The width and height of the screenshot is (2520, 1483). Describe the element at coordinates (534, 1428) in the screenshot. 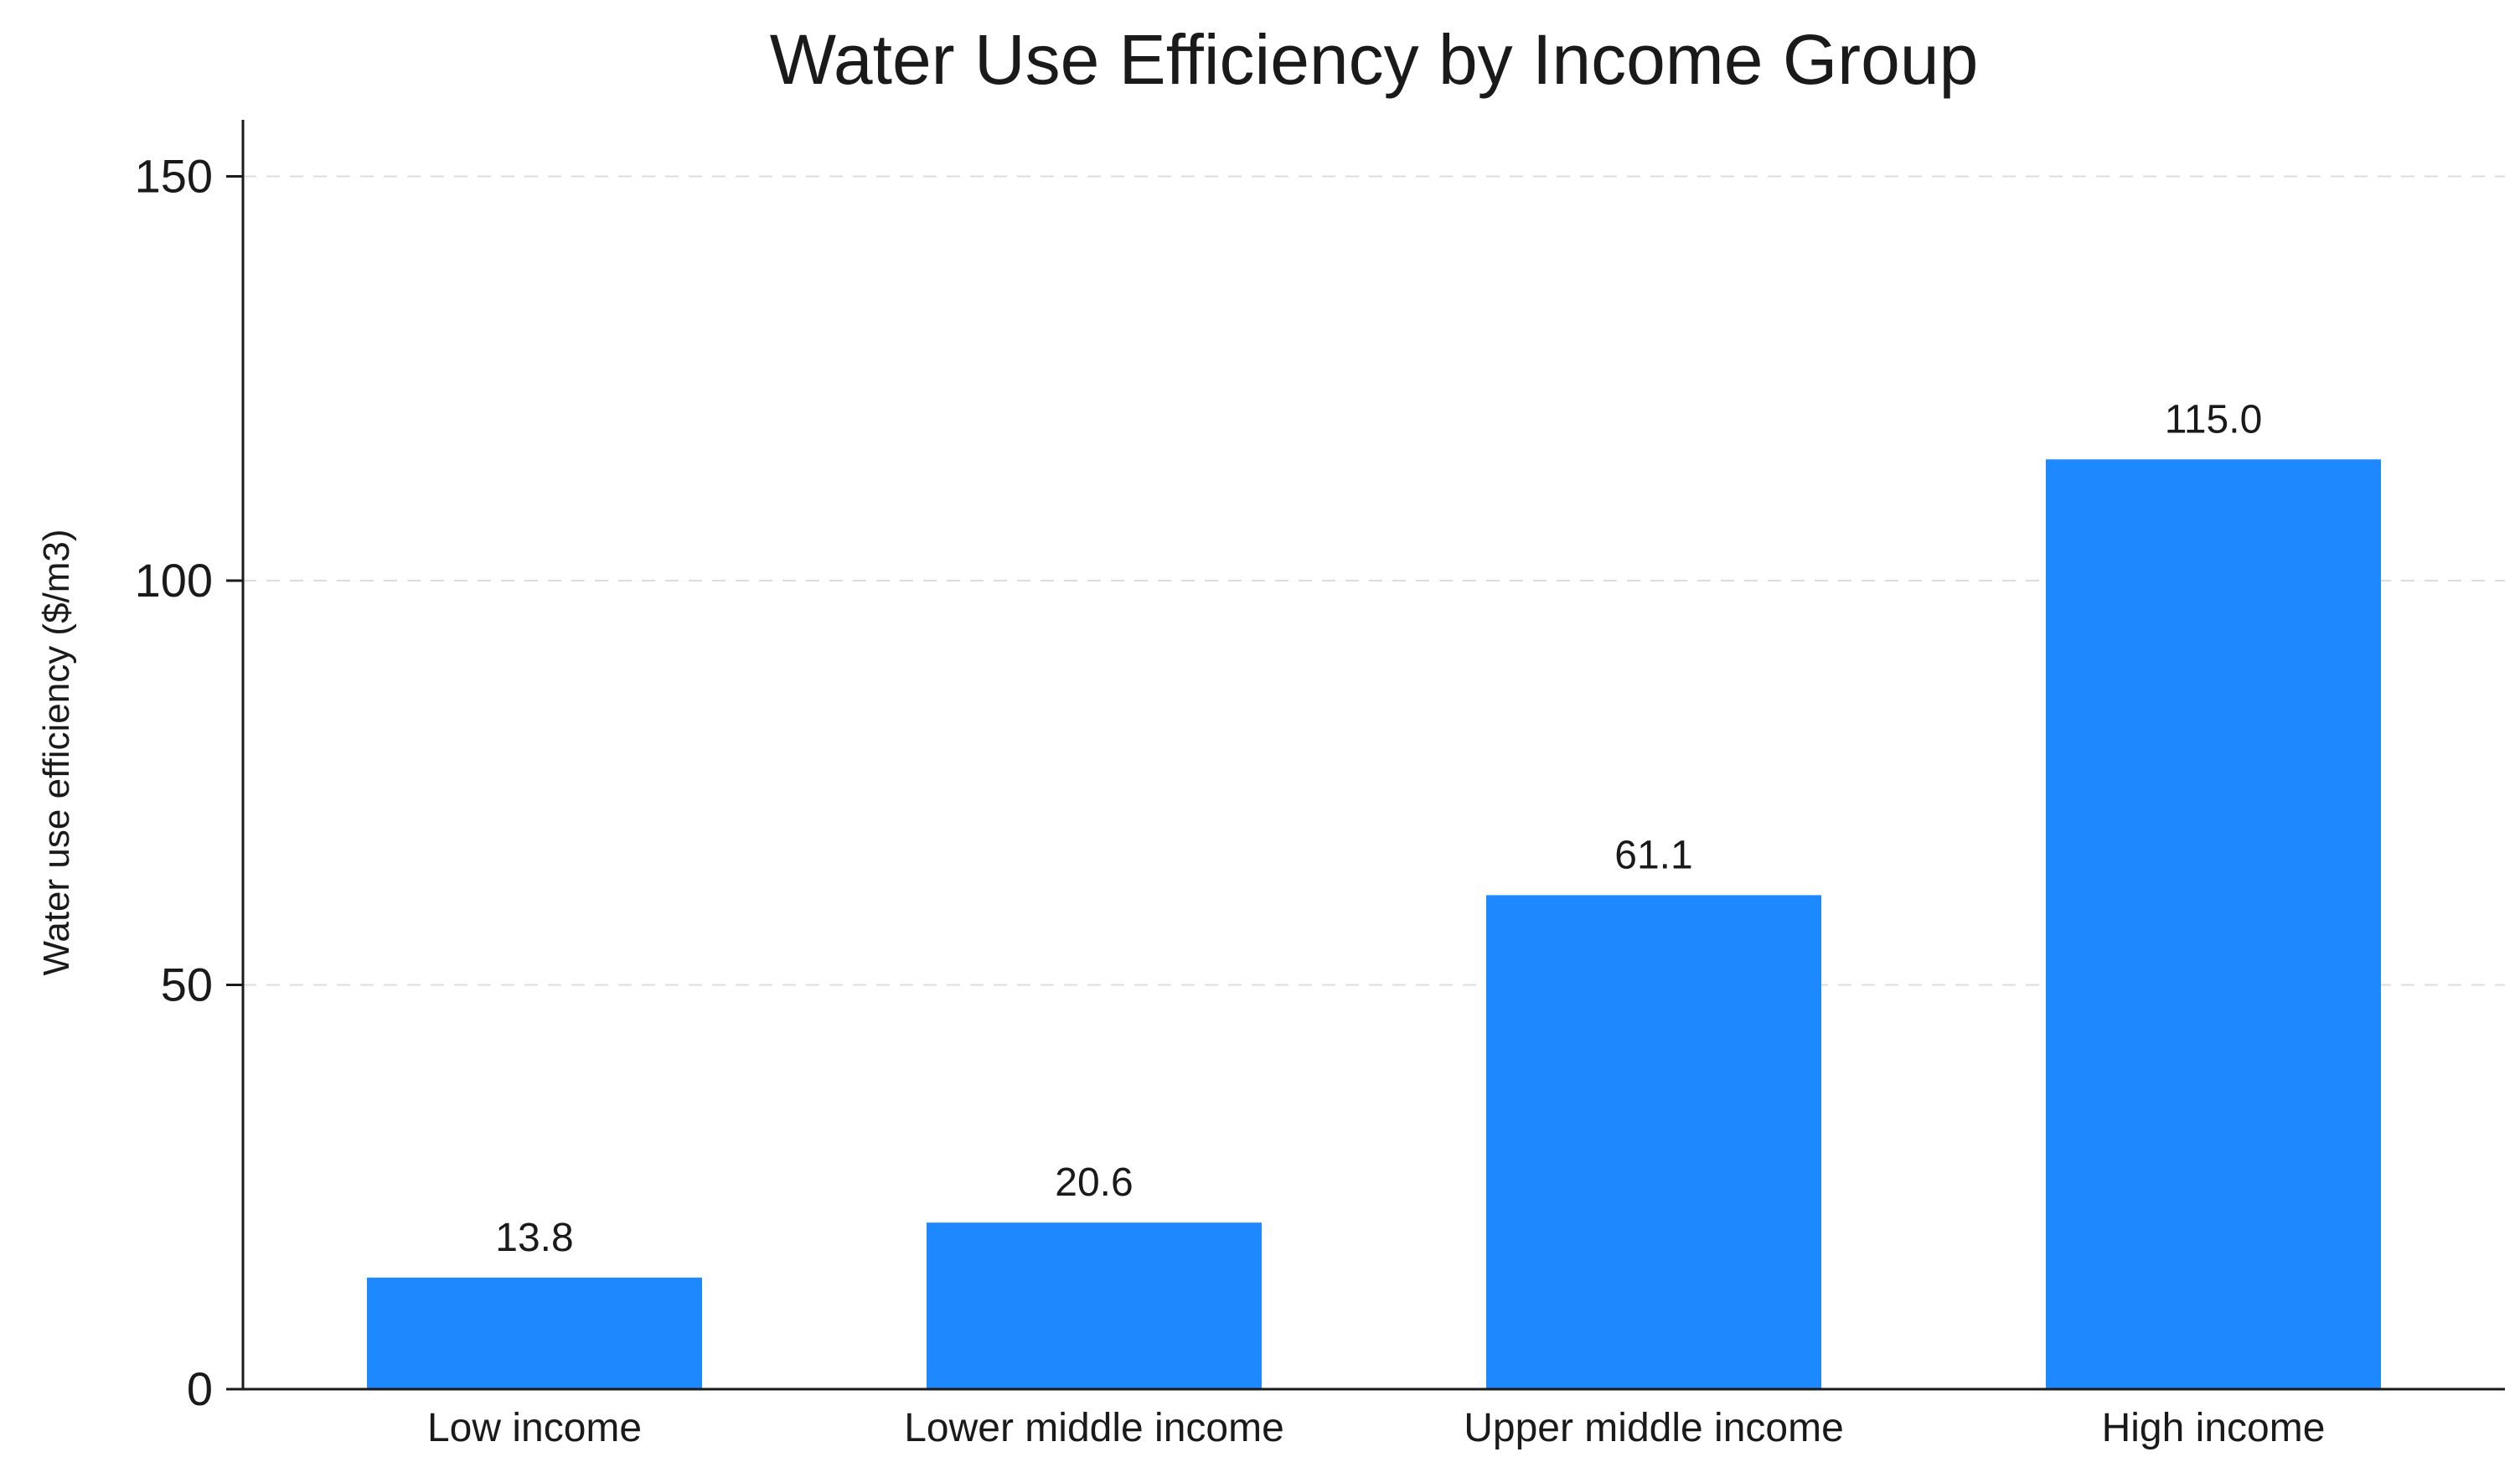

I see `x-category-label: Low income` at that location.